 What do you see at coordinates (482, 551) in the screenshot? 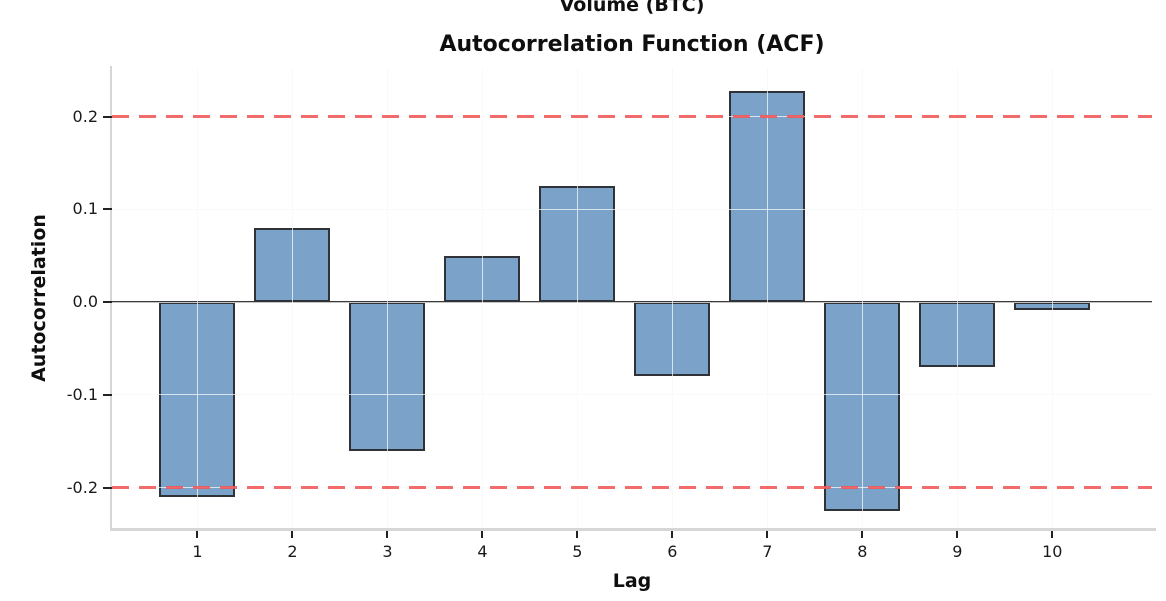
I see `x-tick-label: 4` at bounding box center [482, 551].